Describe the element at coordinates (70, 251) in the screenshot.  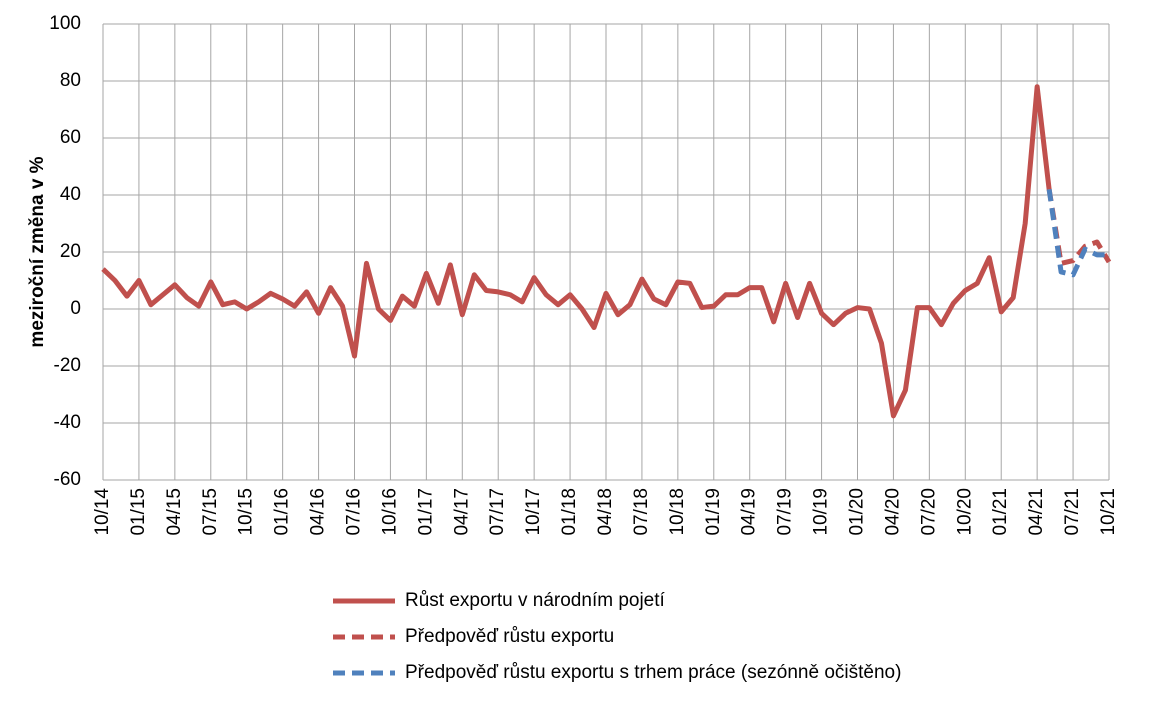
I see `y-tick-label: 20` at that location.